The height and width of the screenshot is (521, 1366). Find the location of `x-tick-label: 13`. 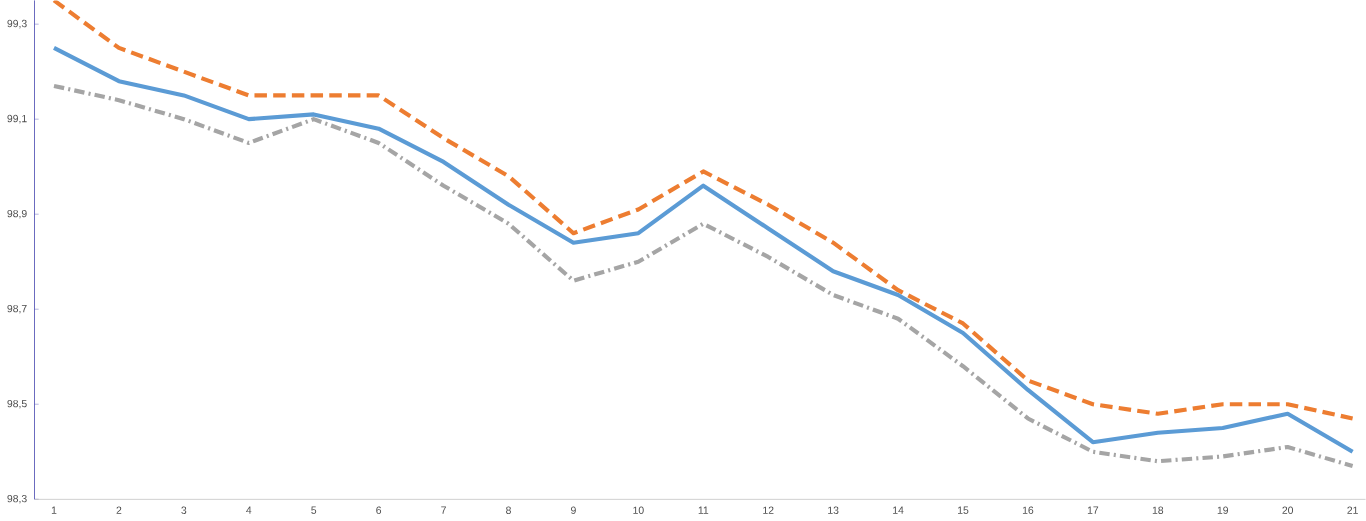

x-tick-label: 13 is located at coordinates (833, 510).